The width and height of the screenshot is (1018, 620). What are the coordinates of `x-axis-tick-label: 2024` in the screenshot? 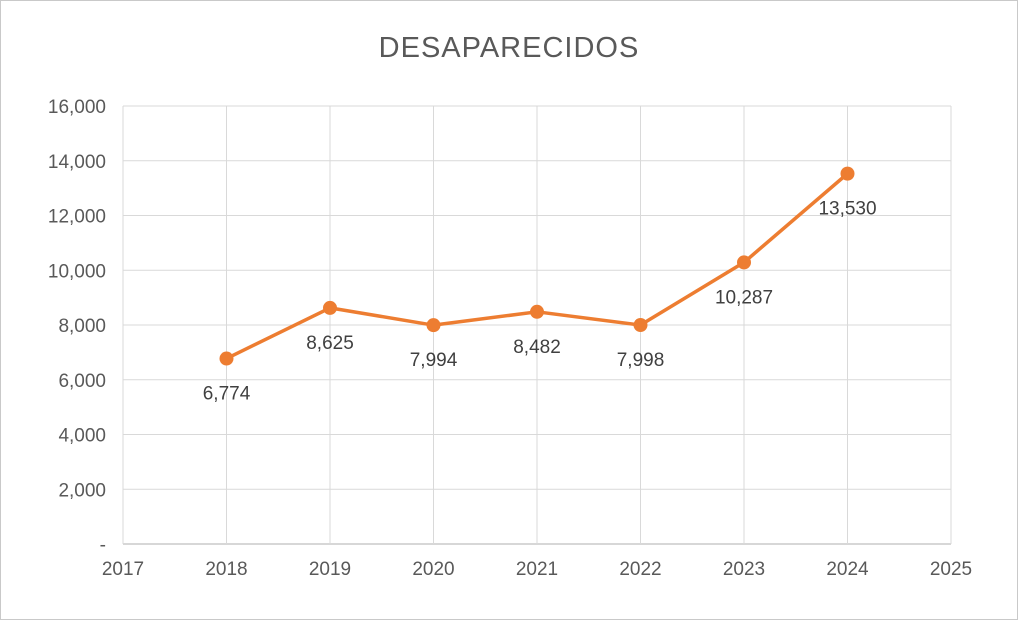 It's located at (847, 569).